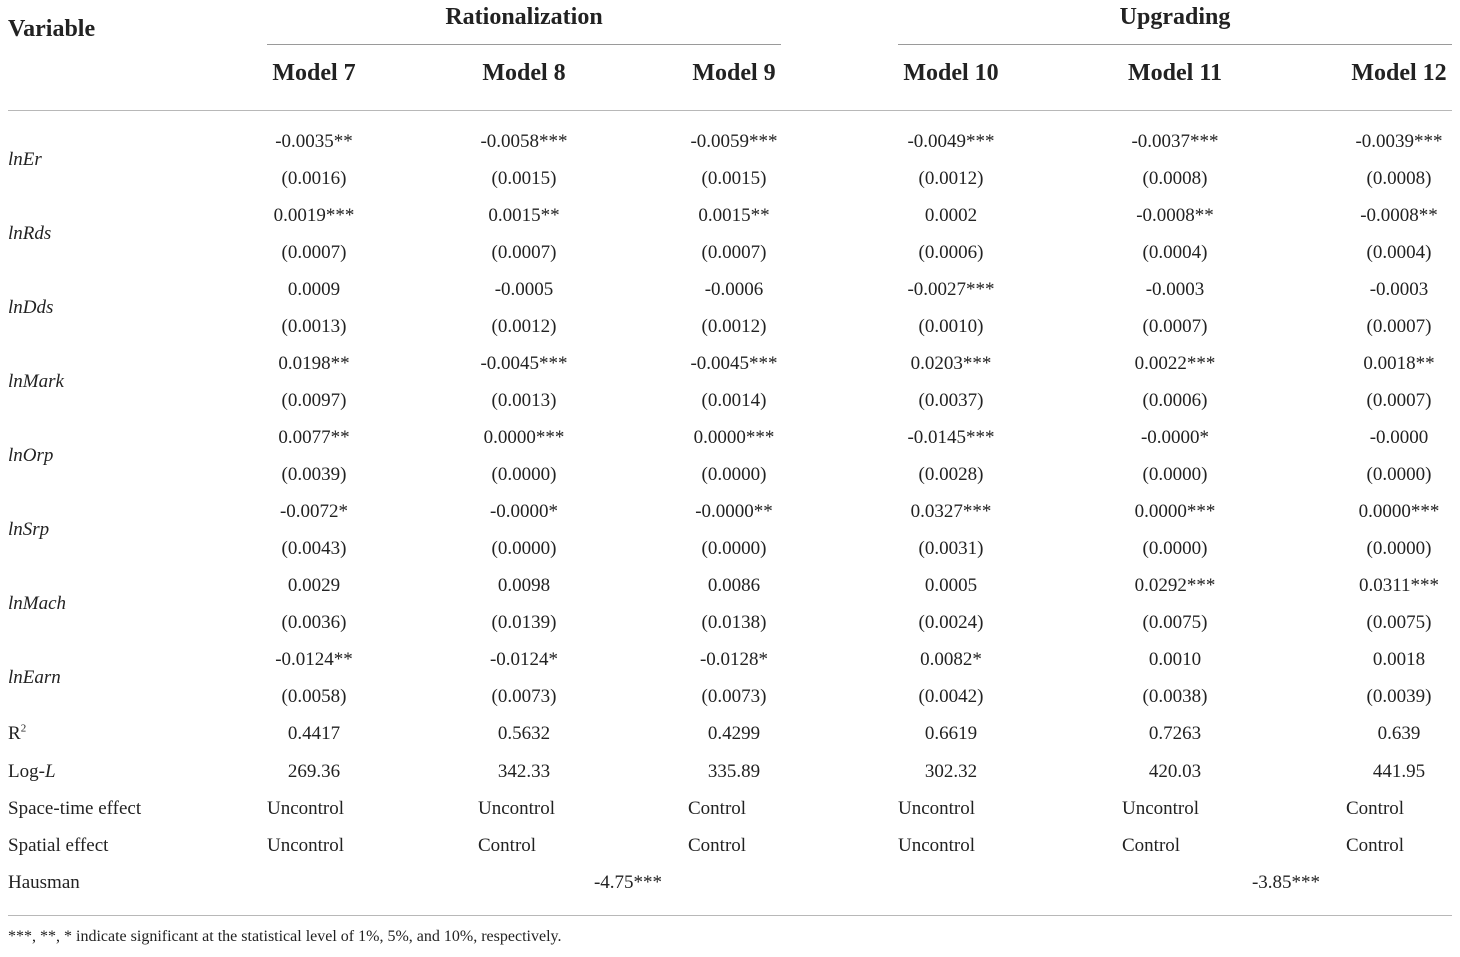 This screenshot has width=1460, height=957. I want to click on hausman-label: Hausman, so click(44, 882).